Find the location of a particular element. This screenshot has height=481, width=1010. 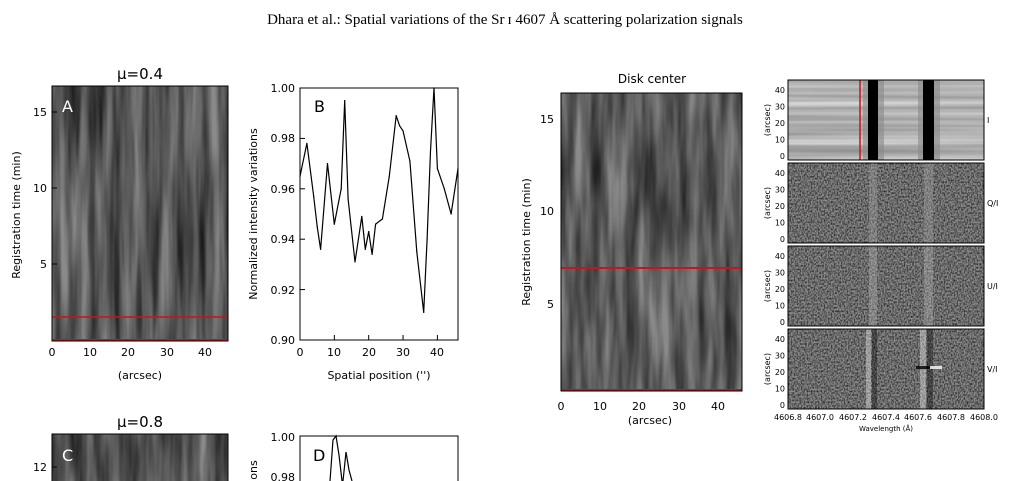

stokes-v-image is located at coordinates (886, 369).